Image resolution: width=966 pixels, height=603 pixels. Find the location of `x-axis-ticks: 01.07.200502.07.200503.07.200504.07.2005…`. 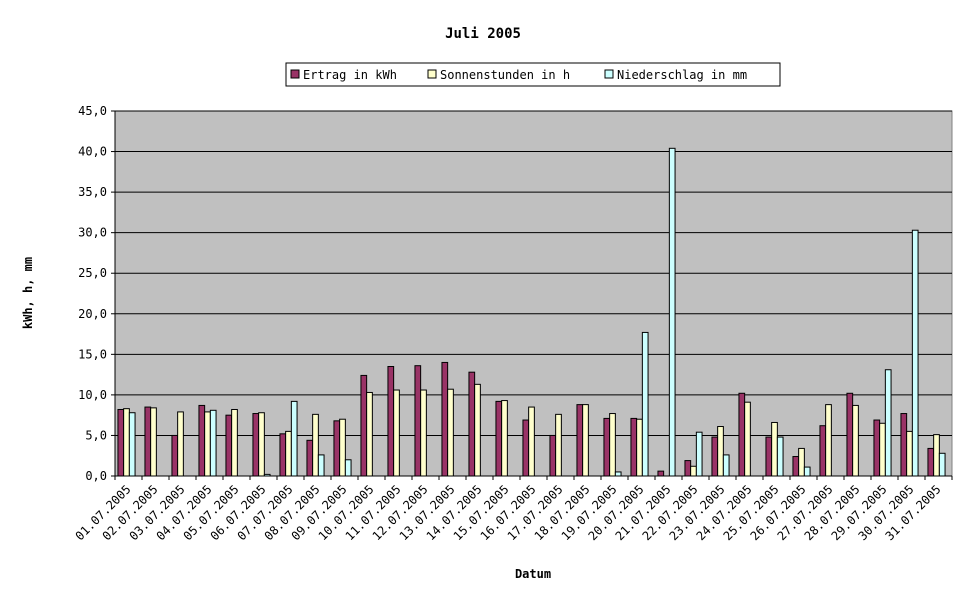

x-axis-ticks: 01.07.200502.07.200503.07.200504.07.2005… is located at coordinates (513, 509).